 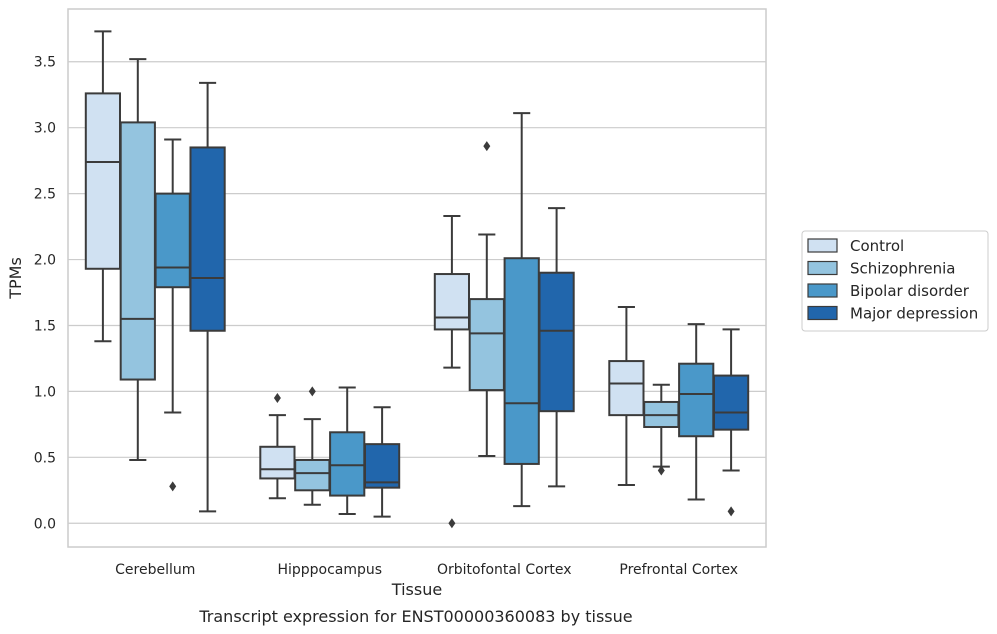 What do you see at coordinates (45, 524) in the screenshot?
I see `y-tick-label: 0.0` at bounding box center [45, 524].